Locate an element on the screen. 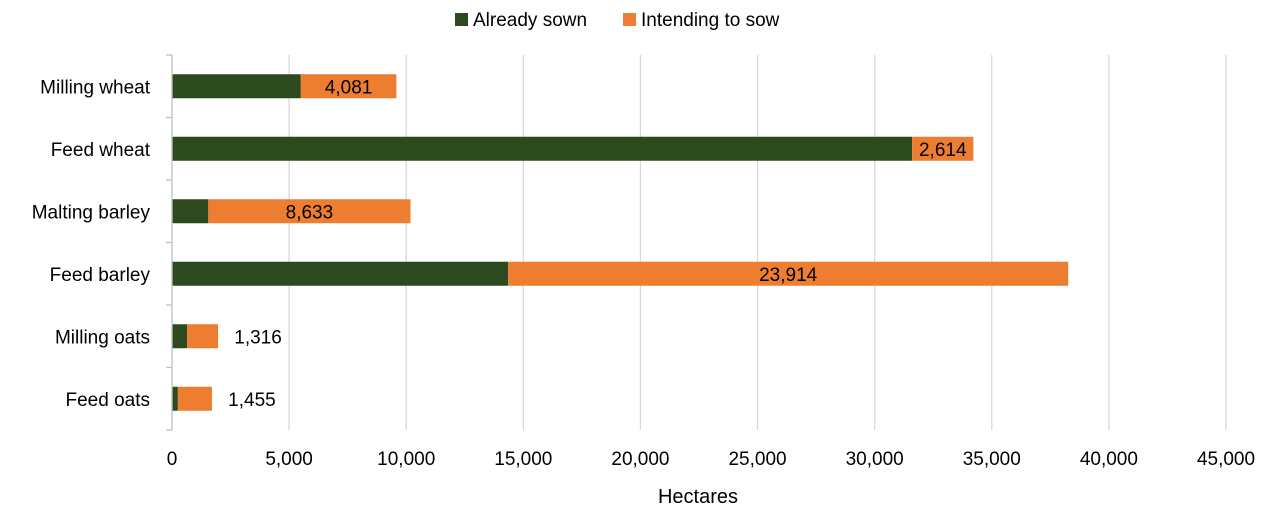 The image size is (1273, 514). data-label: 4,081 is located at coordinates (349, 87).